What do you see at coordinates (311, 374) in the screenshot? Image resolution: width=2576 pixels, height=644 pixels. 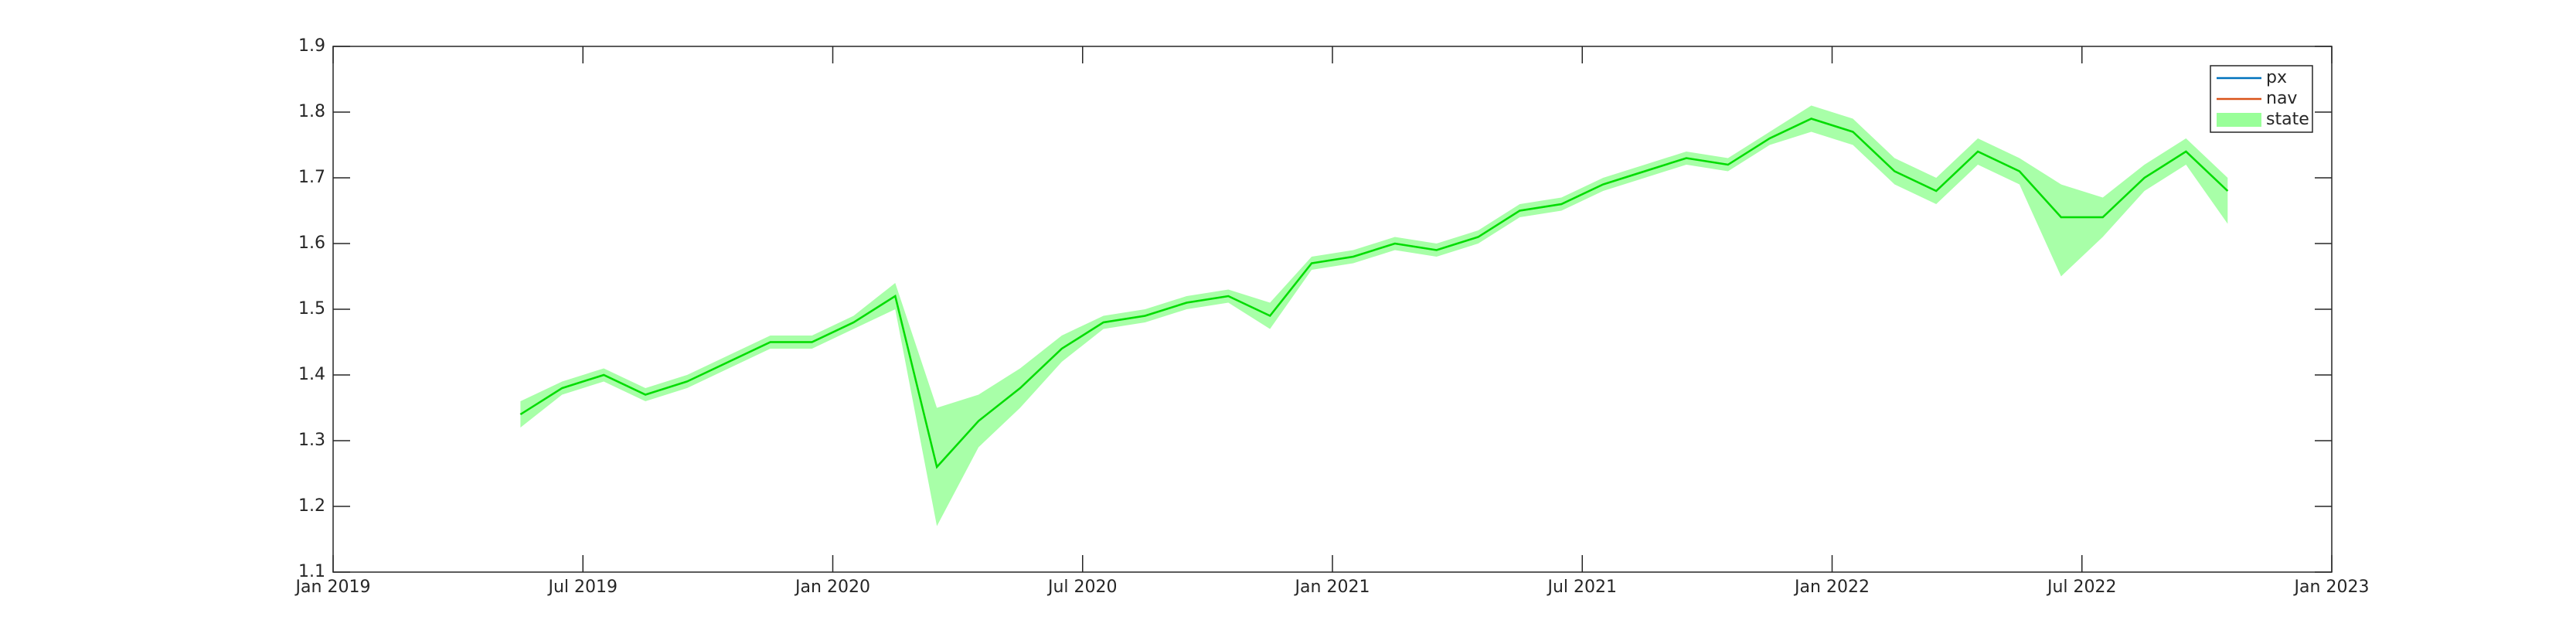 I see `y-tick-label: 1.4` at bounding box center [311, 374].